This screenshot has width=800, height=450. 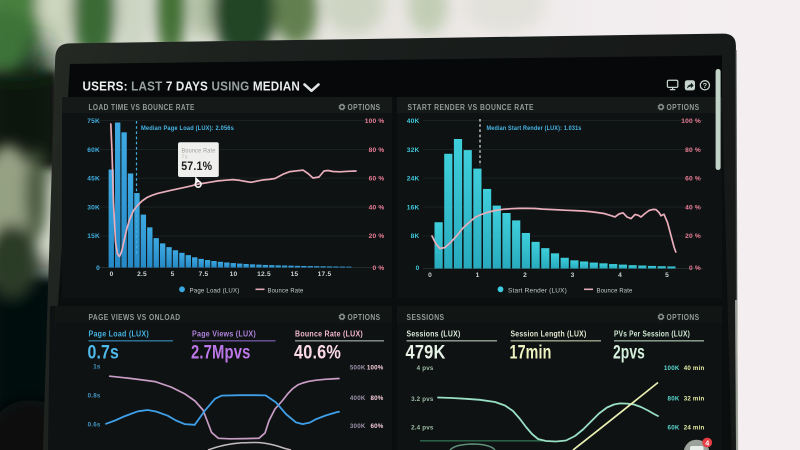 I want to click on svg-text: 32K, so click(x=413, y=150).